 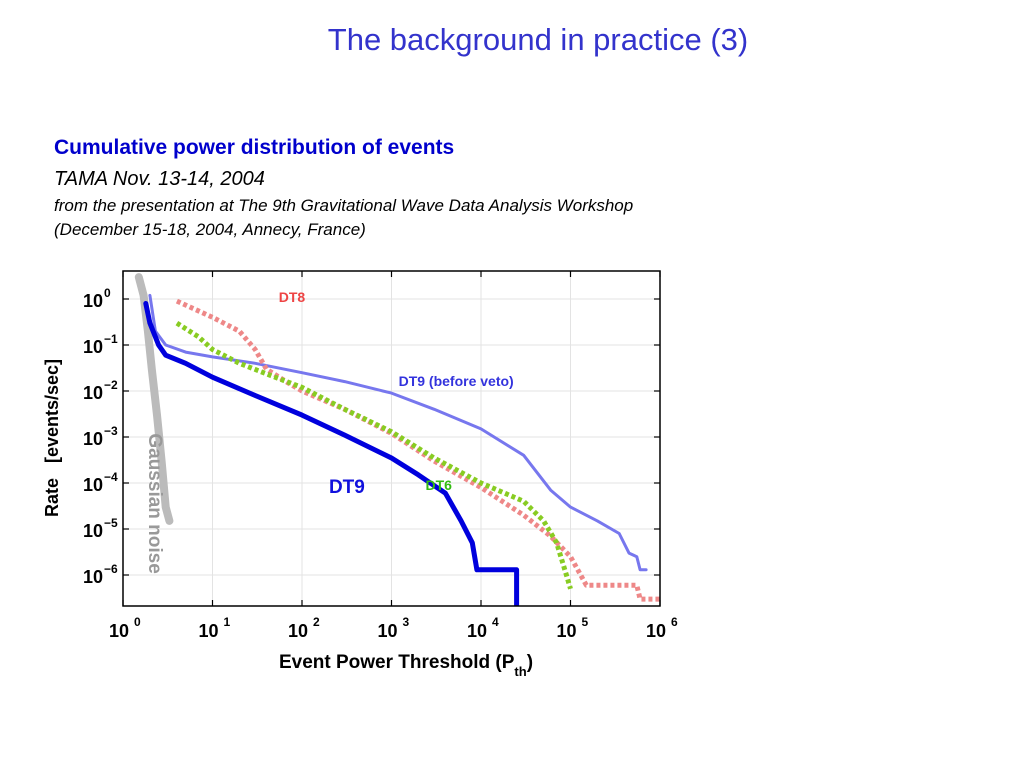 I want to click on slide-title: The background in practice (3), so click(x=538, y=39).